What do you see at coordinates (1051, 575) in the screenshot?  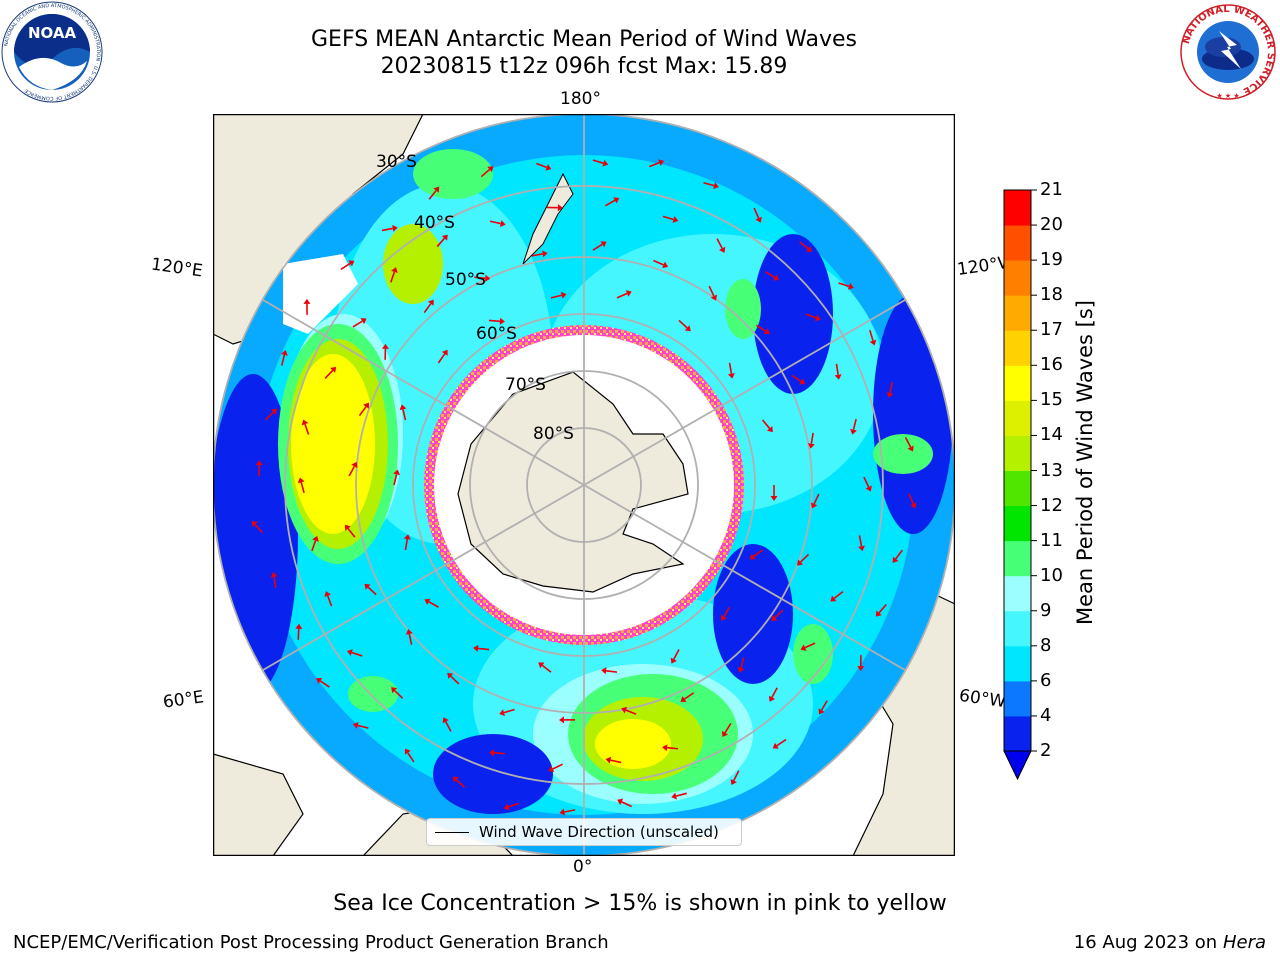 I see `colorbar-tick-label: 10` at bounding box center [1051, 575].